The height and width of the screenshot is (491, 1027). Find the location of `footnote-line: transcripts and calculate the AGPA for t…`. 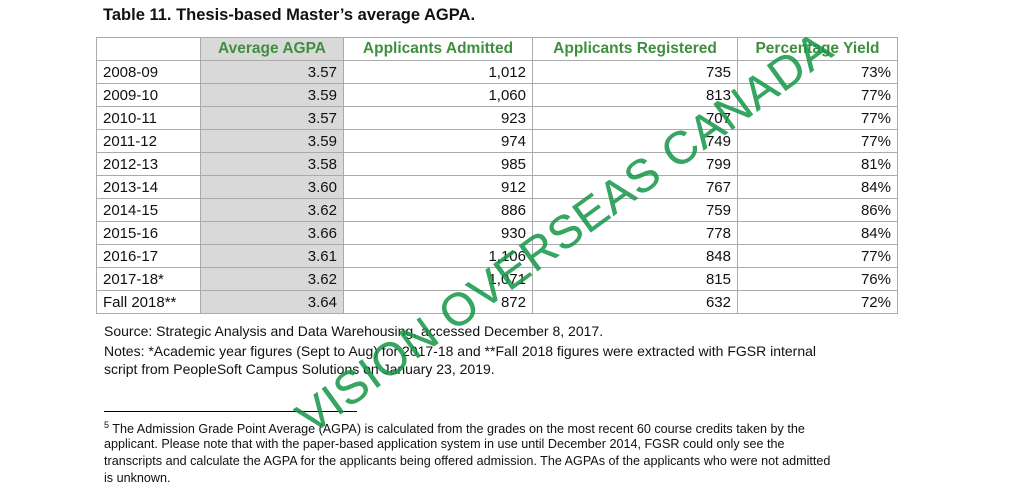

footnote-line: transcripts and calculate the AGPA for t… is located at coordinates (467, 461).